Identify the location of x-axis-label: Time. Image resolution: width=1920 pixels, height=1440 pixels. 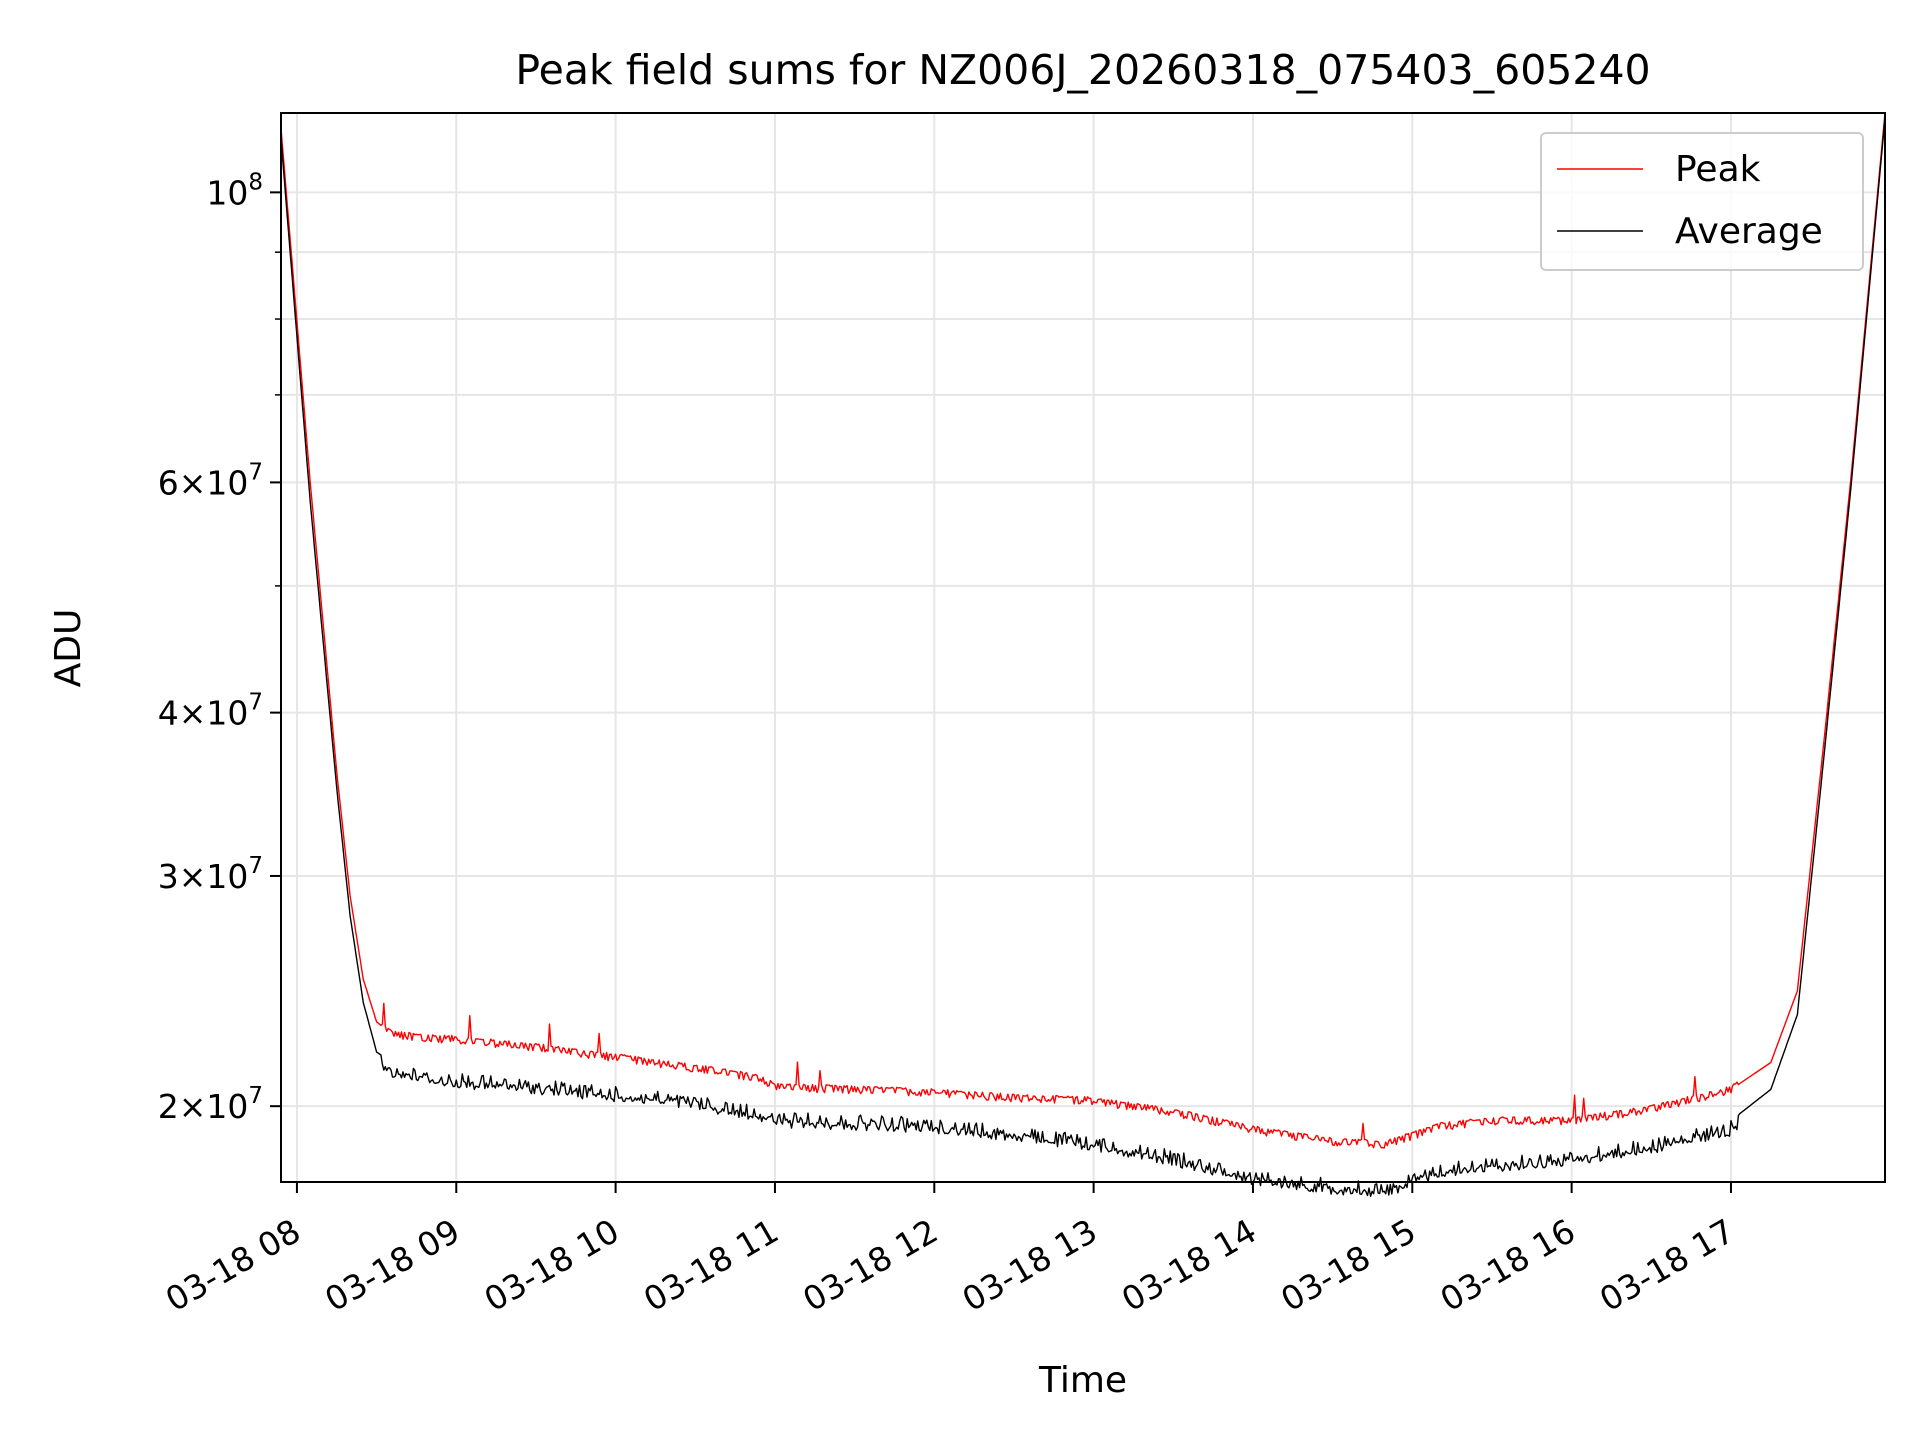
(1082, 1380).